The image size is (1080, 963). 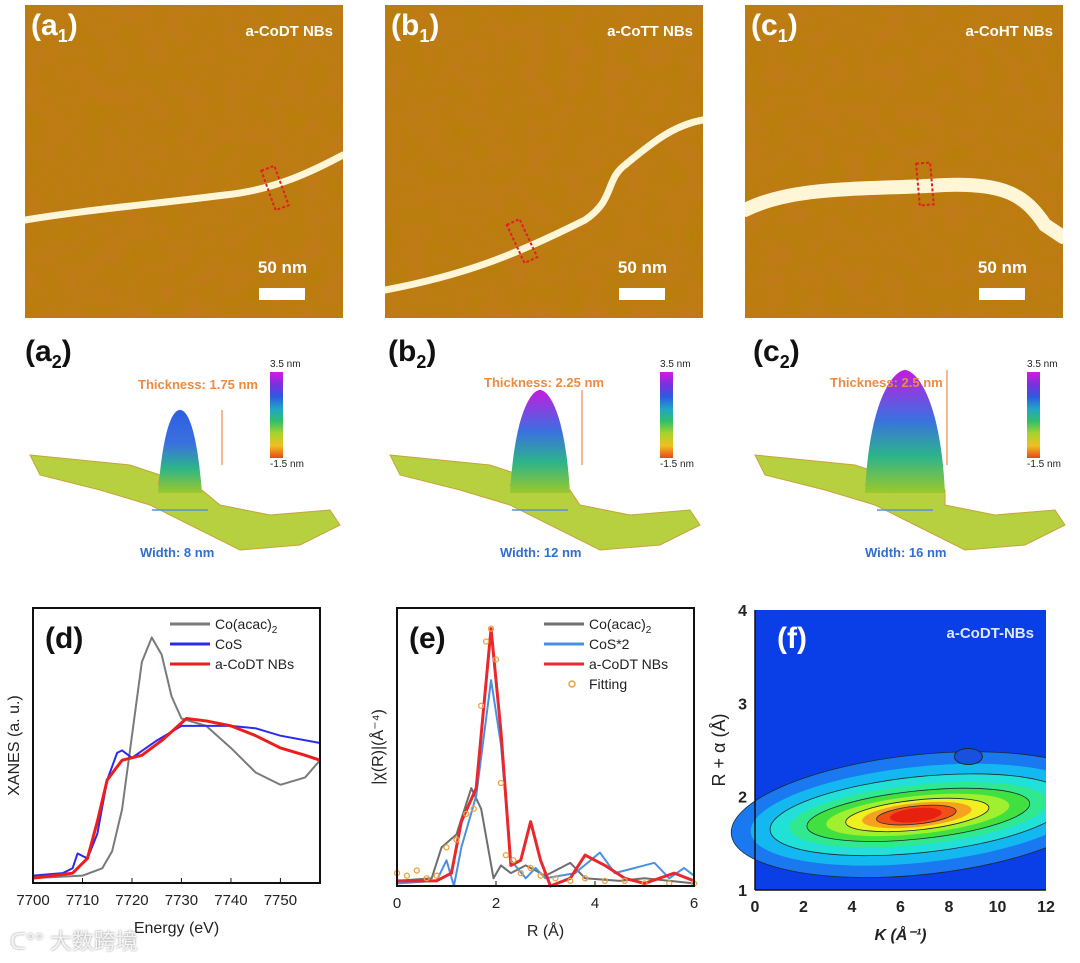 I want to click on width-label: Width: 12 nm, so click(x=541, y=552).